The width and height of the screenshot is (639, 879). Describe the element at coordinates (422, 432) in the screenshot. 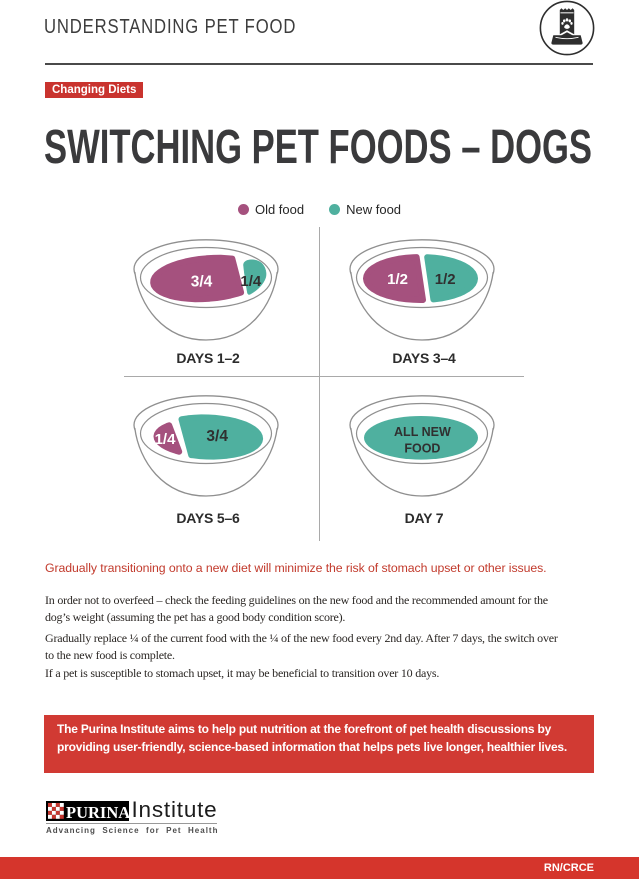

I see `svg-text: ALL NEW` at that location.